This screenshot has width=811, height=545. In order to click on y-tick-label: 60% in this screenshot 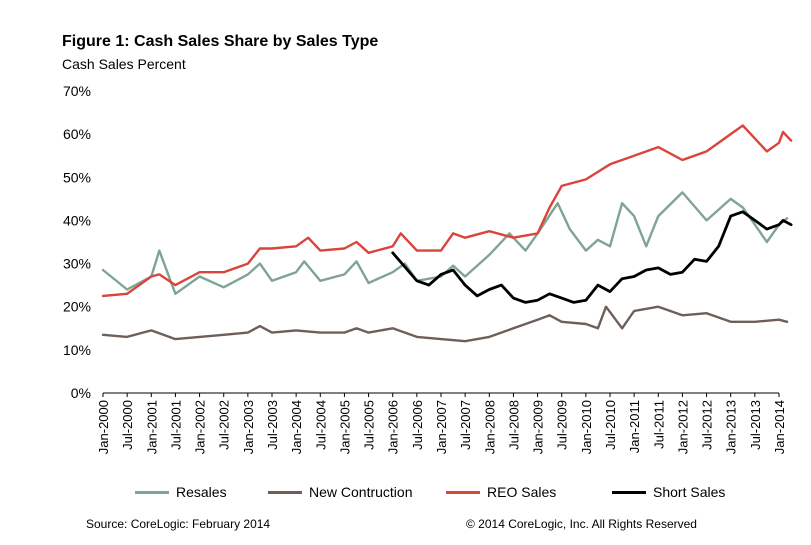, I will do `click(77, 134)`.